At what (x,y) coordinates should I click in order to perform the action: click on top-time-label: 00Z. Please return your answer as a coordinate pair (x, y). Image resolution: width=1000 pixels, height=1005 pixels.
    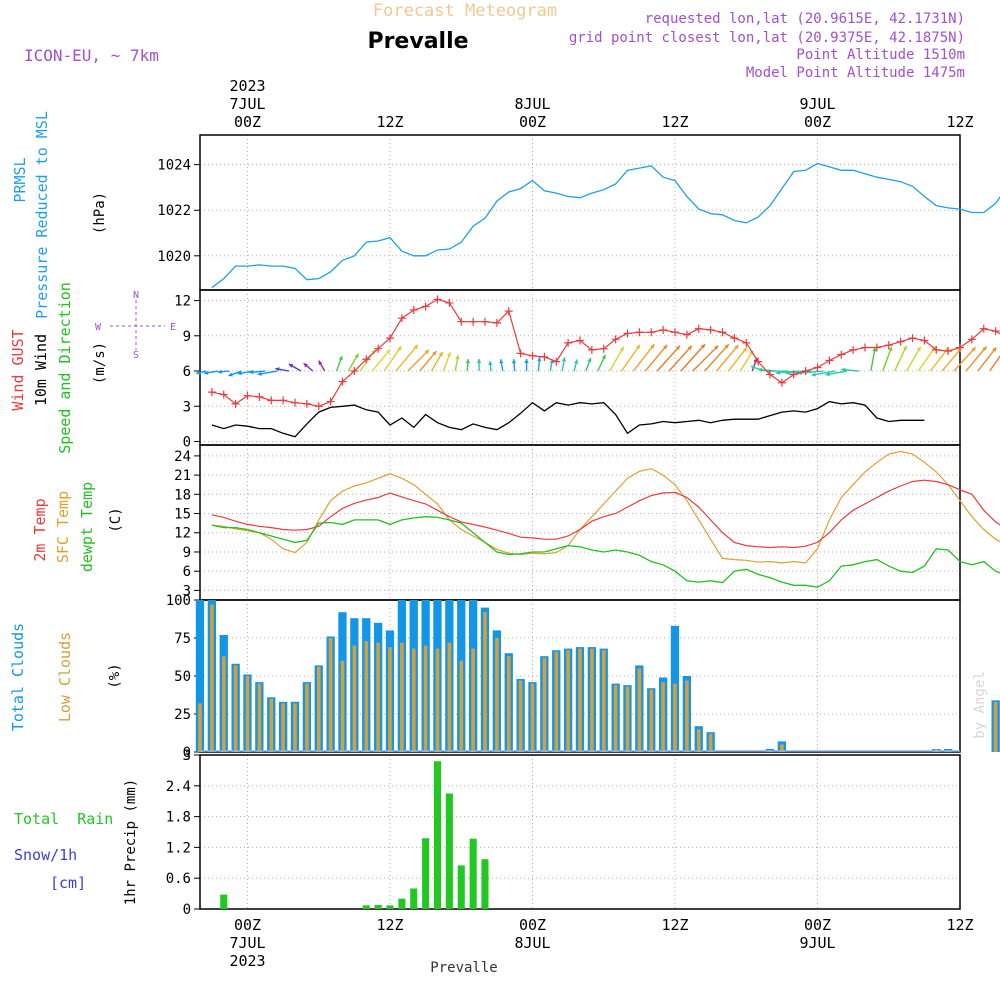
    Looking at the image, I should click on (532, 122).